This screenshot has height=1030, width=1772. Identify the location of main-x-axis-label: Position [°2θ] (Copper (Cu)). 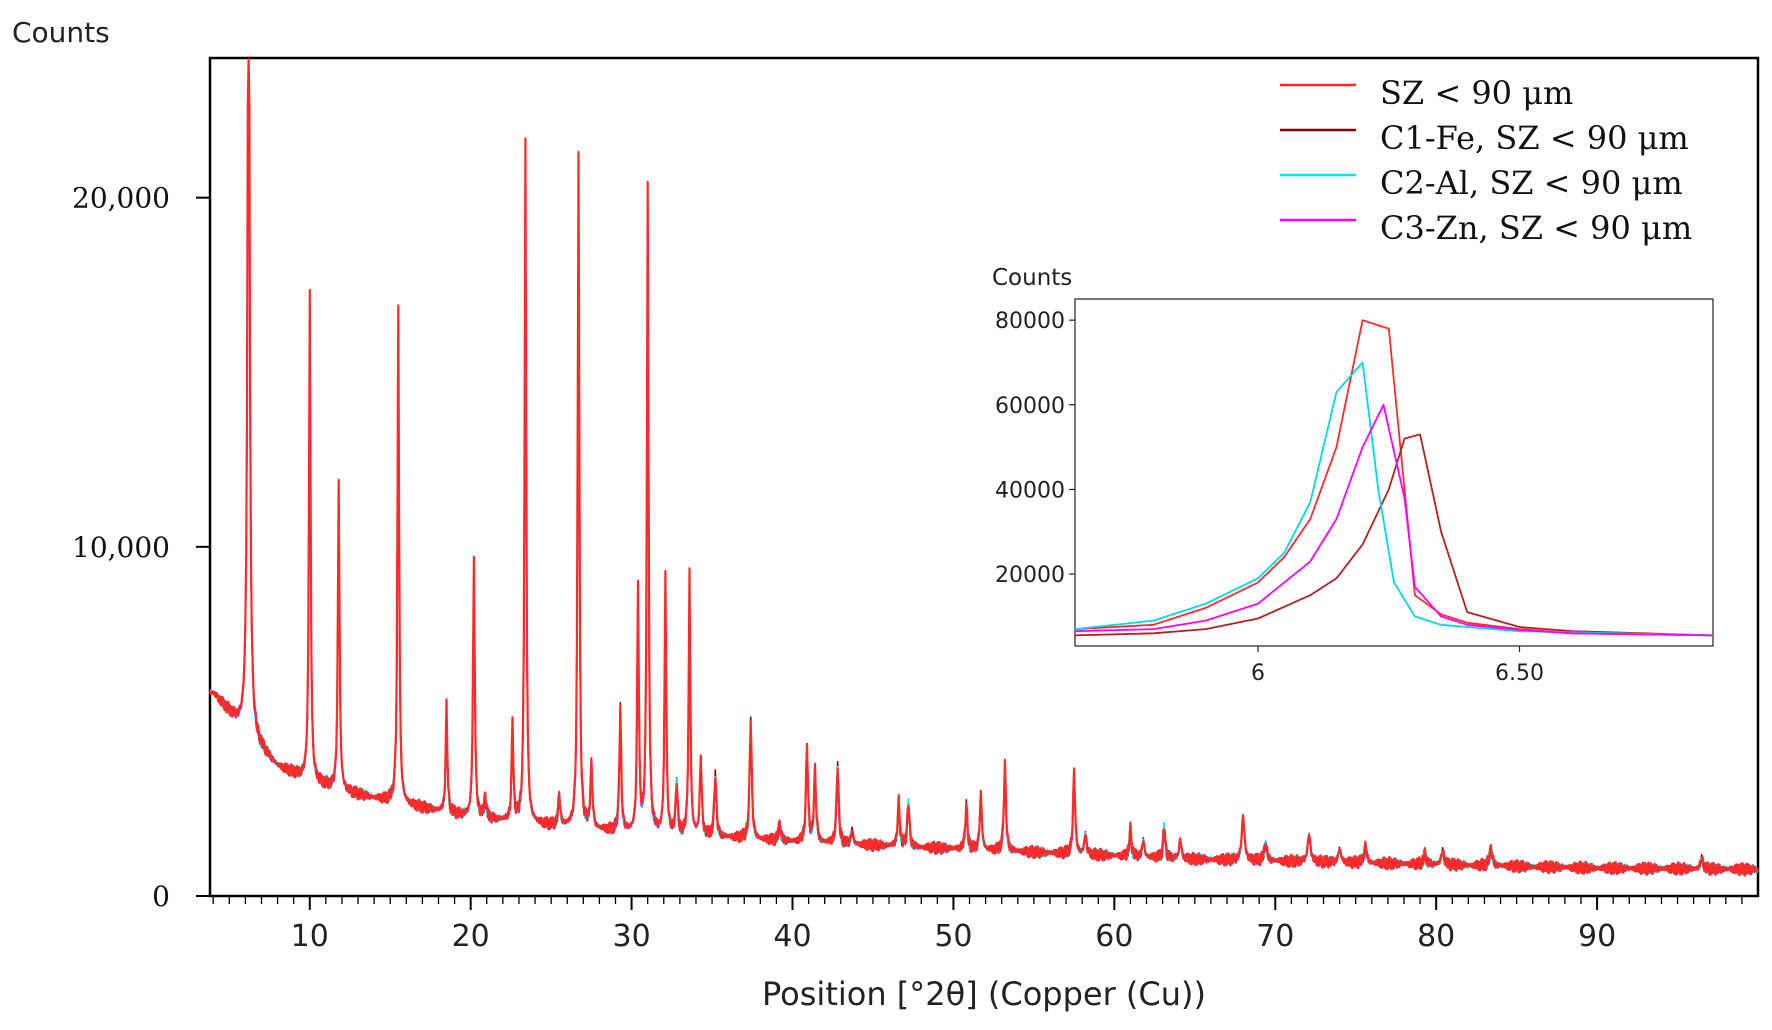
(984, 994).